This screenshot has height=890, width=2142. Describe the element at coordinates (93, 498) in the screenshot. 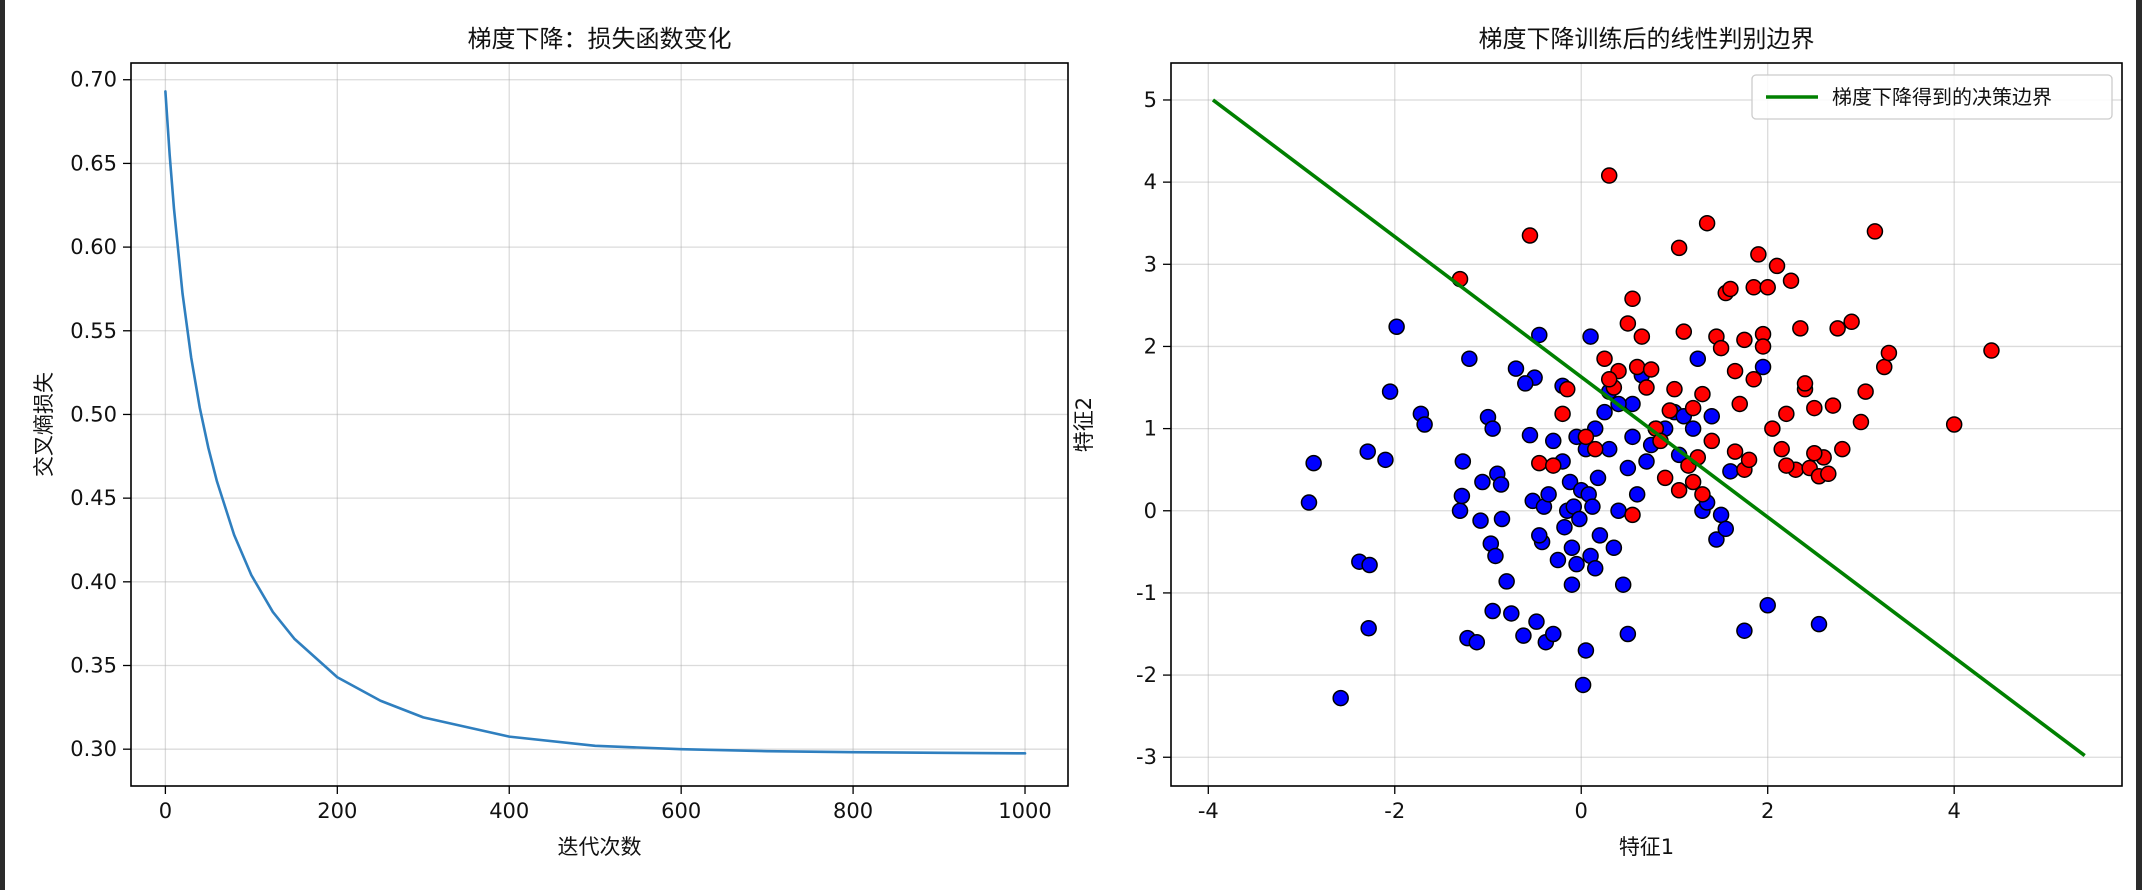

I see `y-tick-label: 0.45` at that location.